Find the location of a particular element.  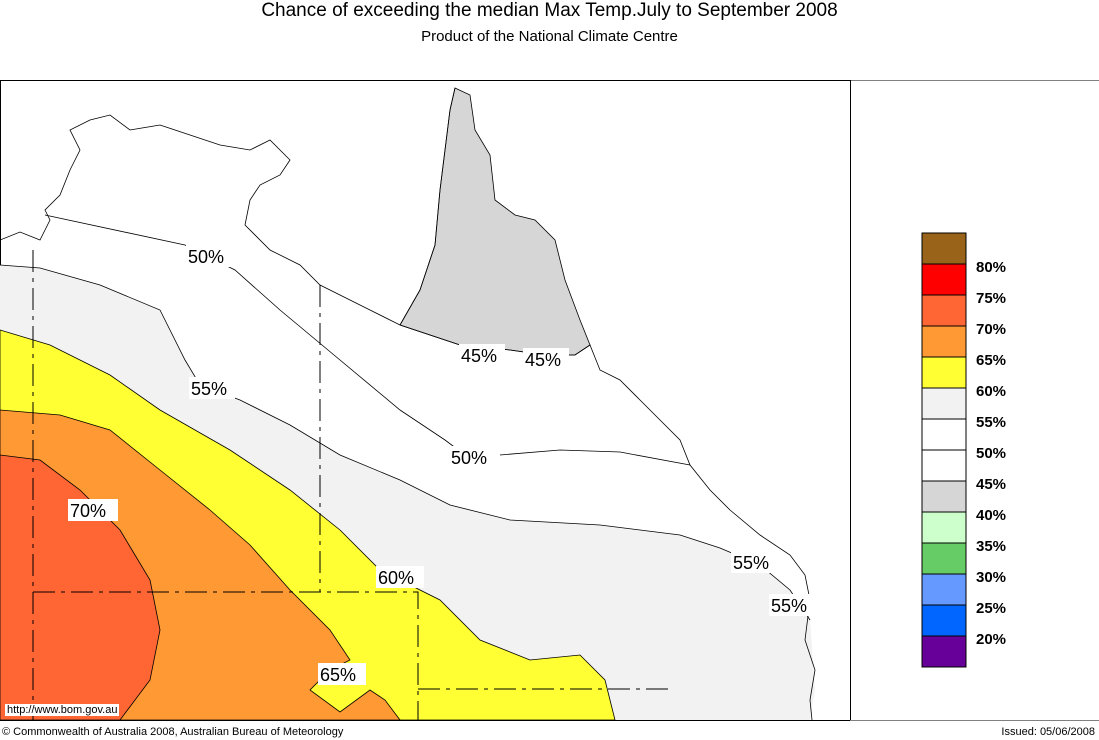

contour-label: 70% is located at coordinates (88, 511).